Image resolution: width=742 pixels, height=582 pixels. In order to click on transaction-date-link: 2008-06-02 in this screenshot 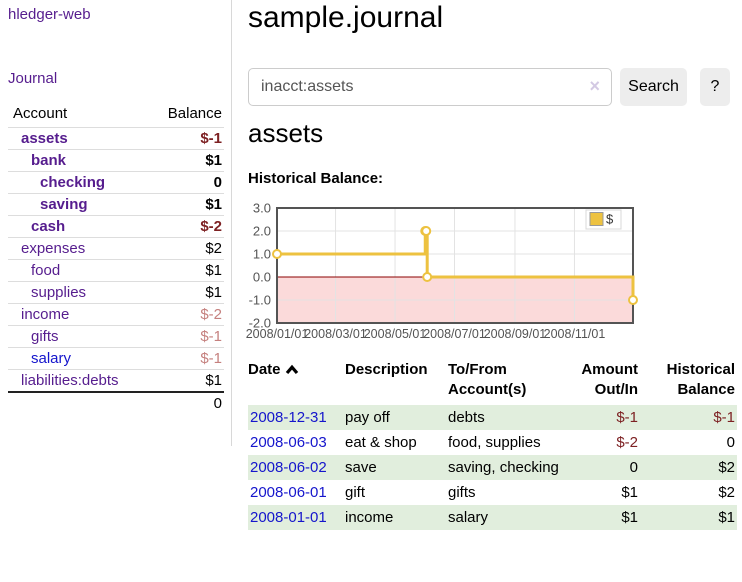, I will do `click(288, 467)`.